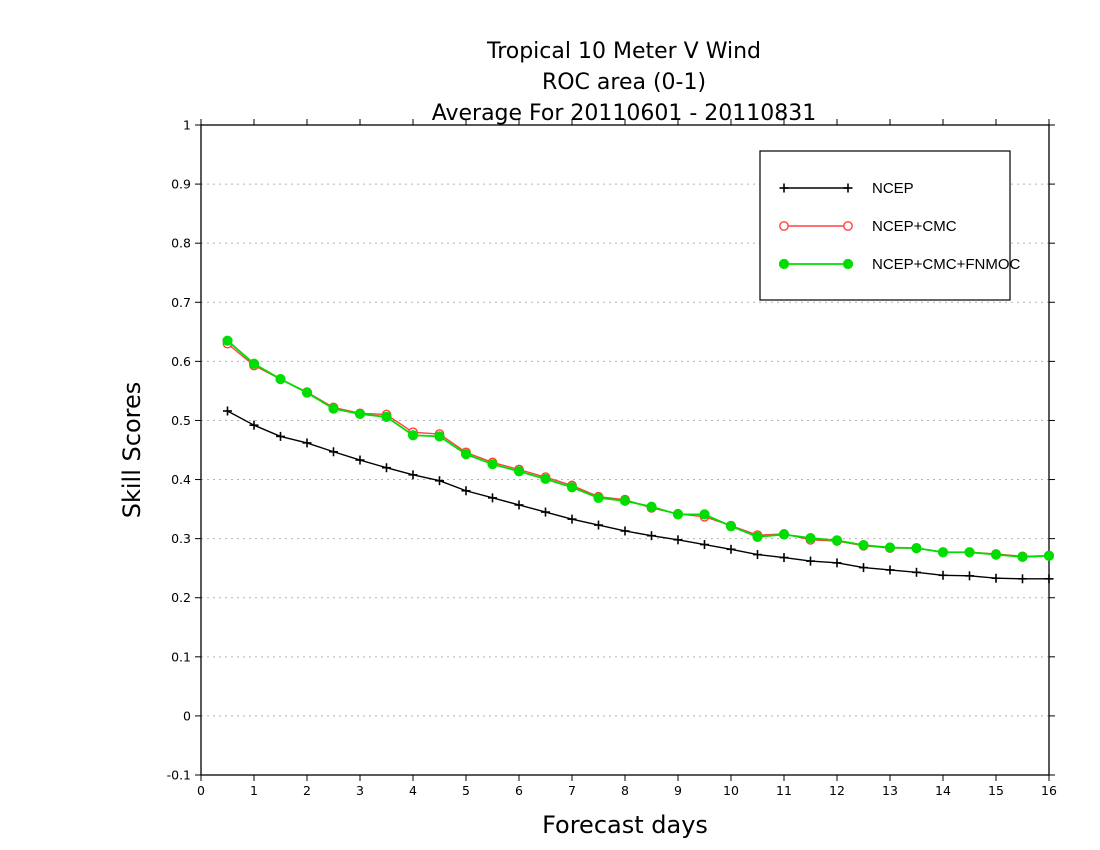 The height and width of the screenshot is (850, 1100). Describe the element at coordinates (572, 790) in the screenshot. I see `x-tick-label: 7` at that location.